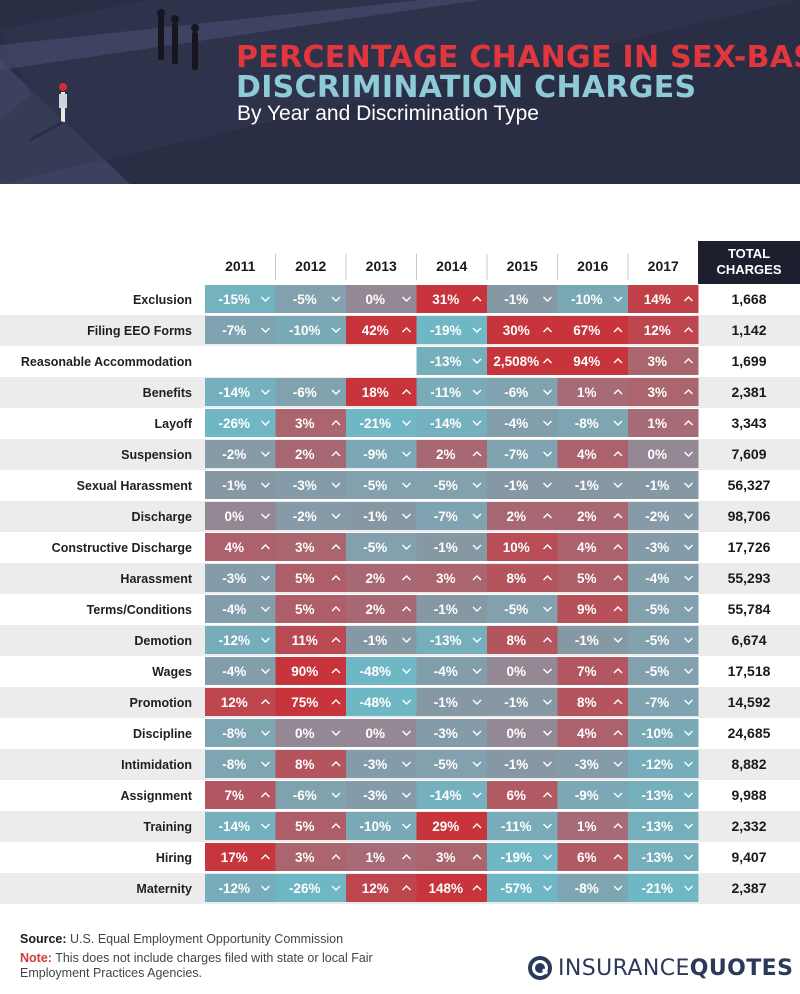  Describe the element at coordinates (516, 888) in the screenshot. I see `cell-value: -57%` at that location.